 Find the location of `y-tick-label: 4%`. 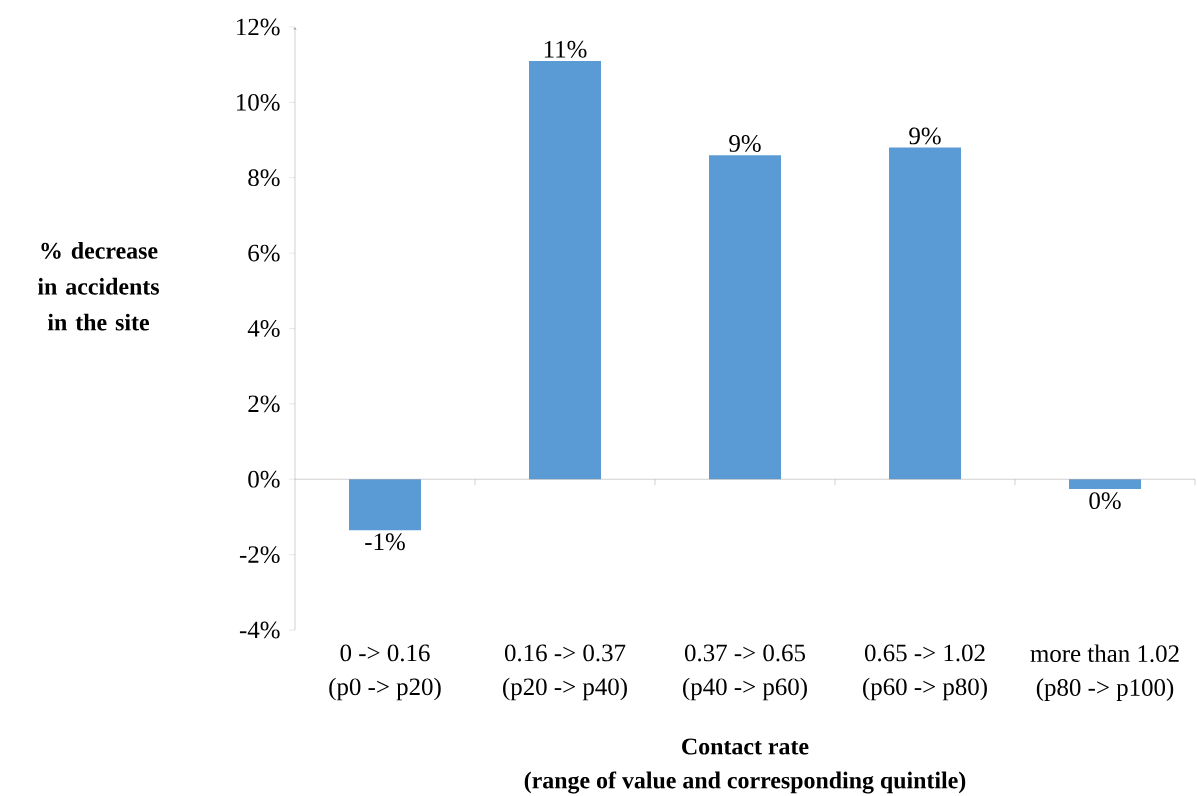

y-tick-label: 4% is located at coordinates (263, 328).